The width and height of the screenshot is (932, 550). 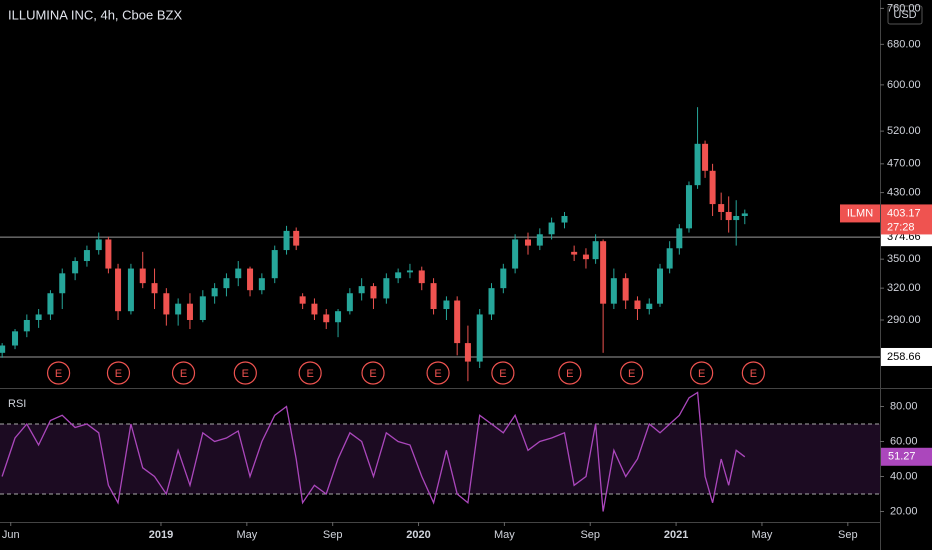 I want to click on x-tick-label: 2020, so click(x=418, y=535).